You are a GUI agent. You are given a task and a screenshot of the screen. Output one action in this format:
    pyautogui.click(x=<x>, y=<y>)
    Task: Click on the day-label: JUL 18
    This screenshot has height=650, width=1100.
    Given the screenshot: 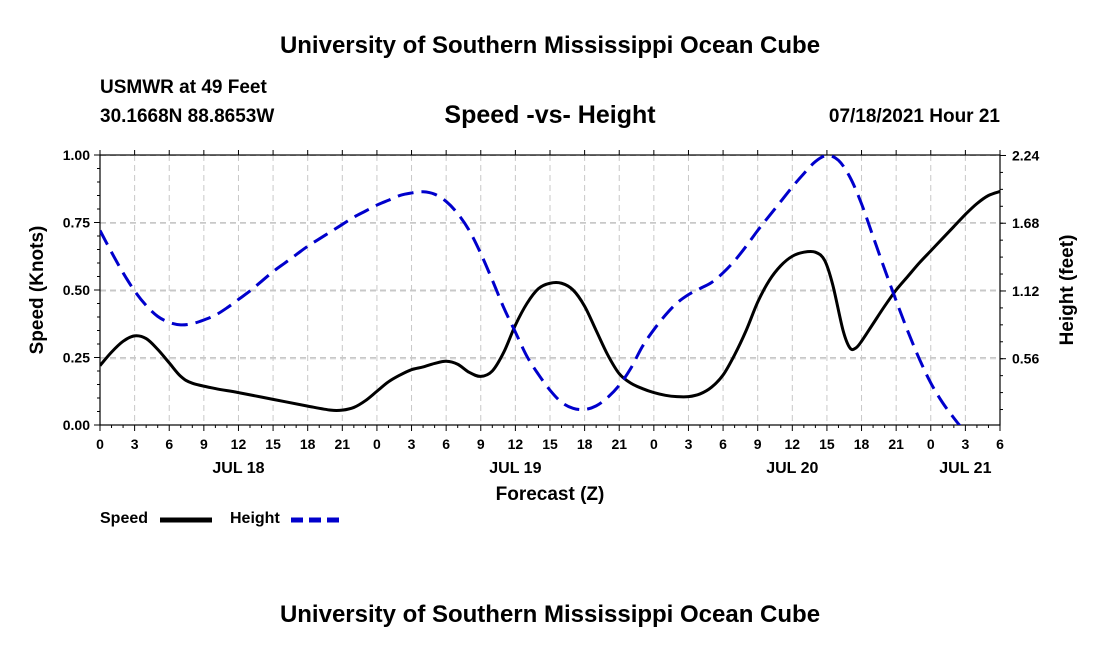 What is the action you would take?
    pyautogui.click(x=238, y=468)
    